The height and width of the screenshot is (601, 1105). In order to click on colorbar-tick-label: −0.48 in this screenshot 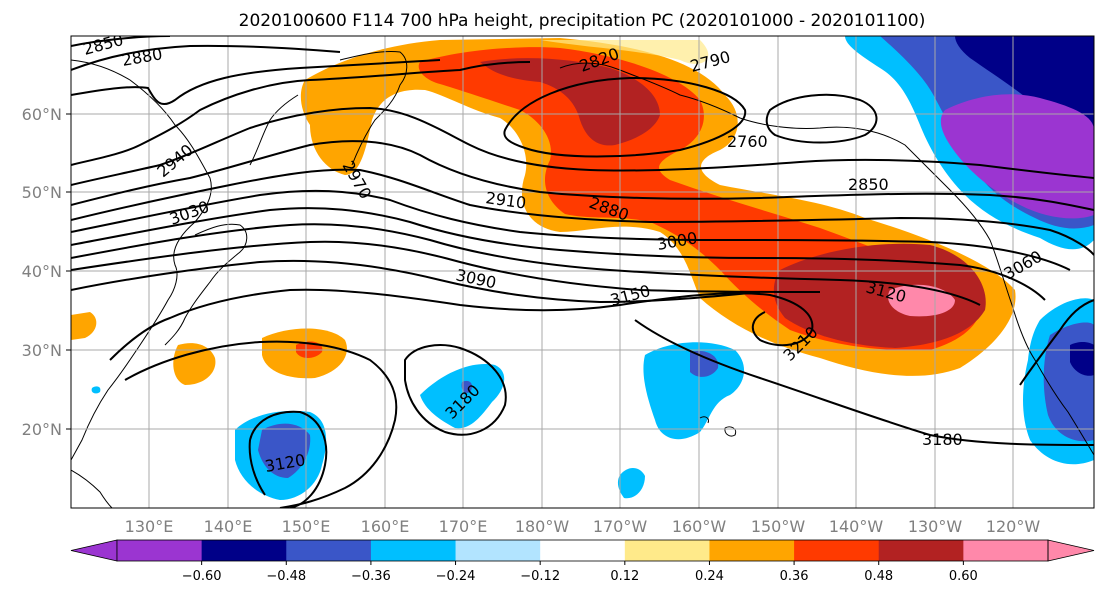, I will do `click(286, 576)`.